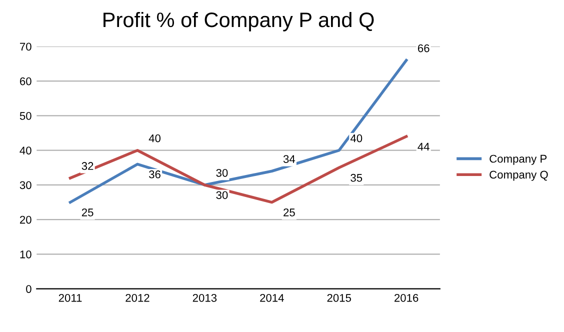 The image size is (564, 332). I want to click on legend-label: Company Q, so click(519, 175).